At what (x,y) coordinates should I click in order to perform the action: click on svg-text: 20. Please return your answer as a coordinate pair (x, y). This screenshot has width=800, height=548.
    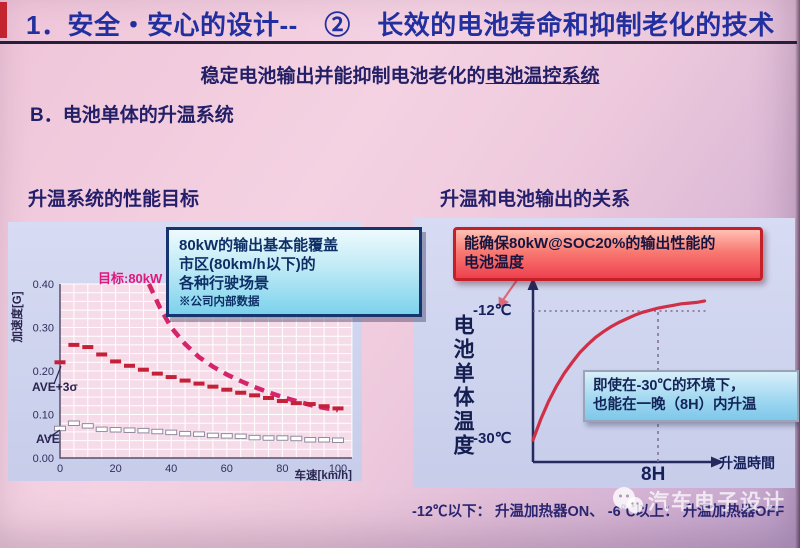
    Looking at the image, I should click on (115, 469).